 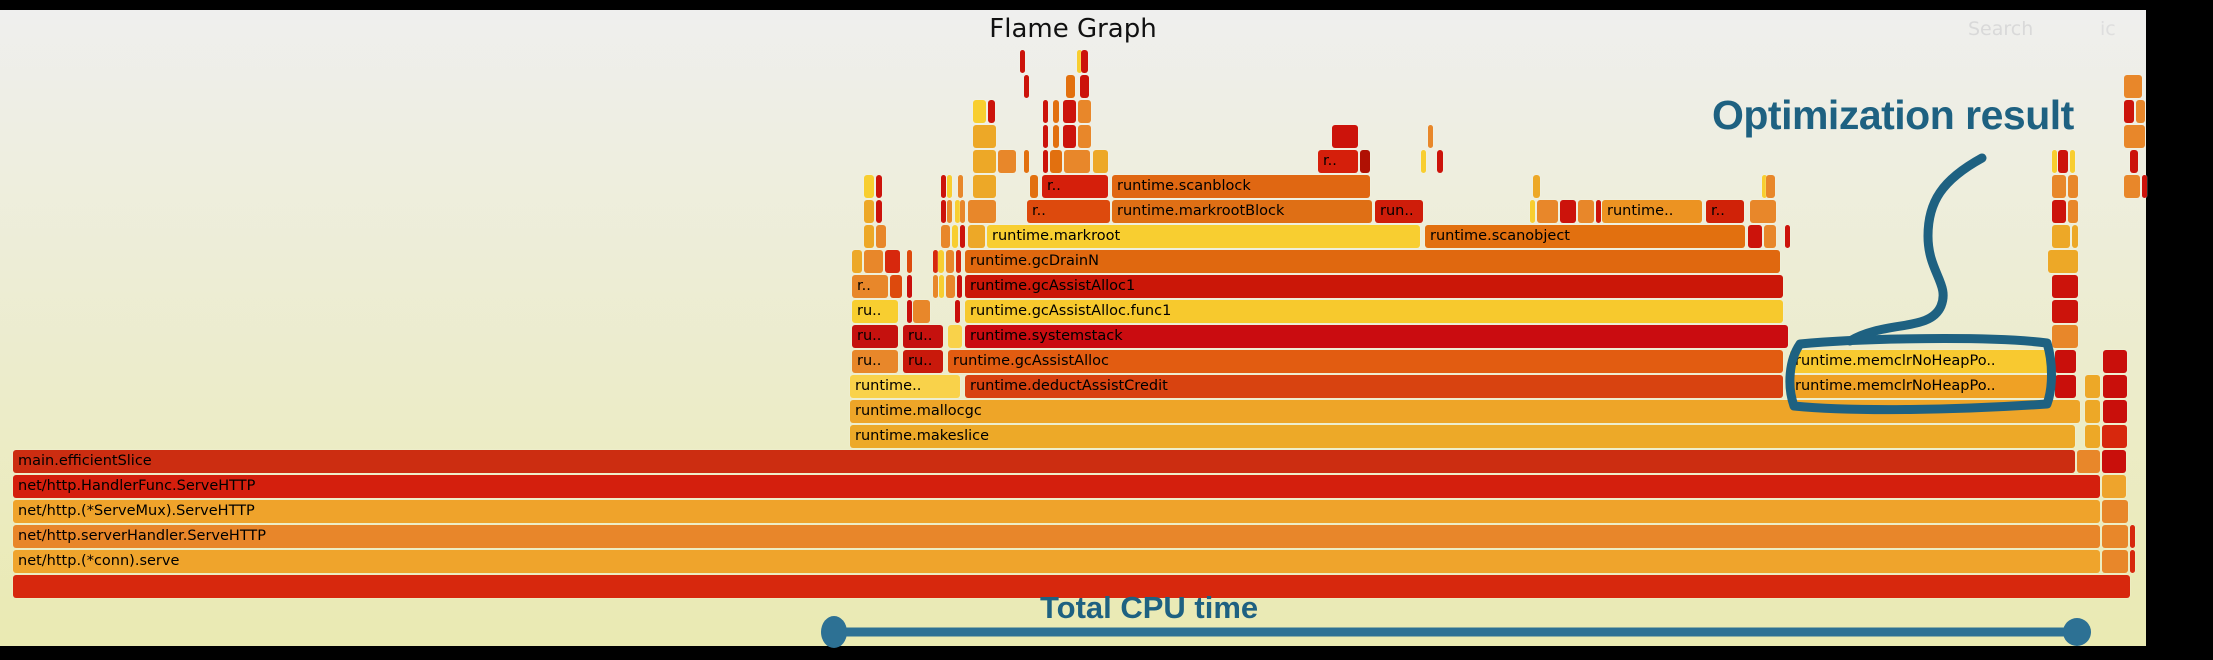 What do you see at coordinates (1374, 311) in the screenshot?
I see `flame-frame: runtime.gcAssistAlloc.func1` at bounding box center [1374, 311].